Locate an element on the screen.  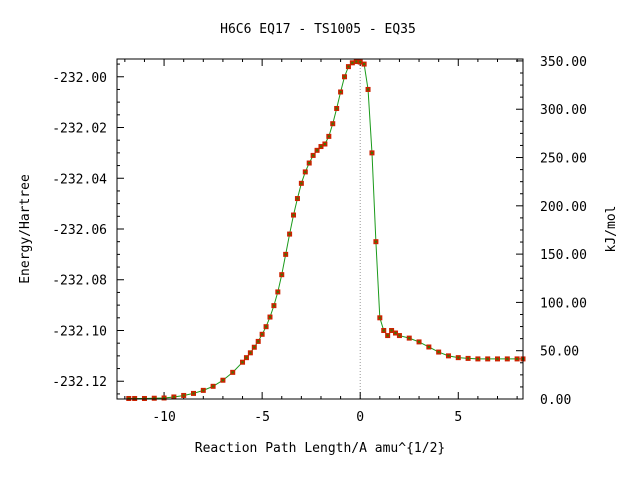
chart-title: H6C6 EQ17 - TS1005 - EQ35 is located at coordinates (318, 29).